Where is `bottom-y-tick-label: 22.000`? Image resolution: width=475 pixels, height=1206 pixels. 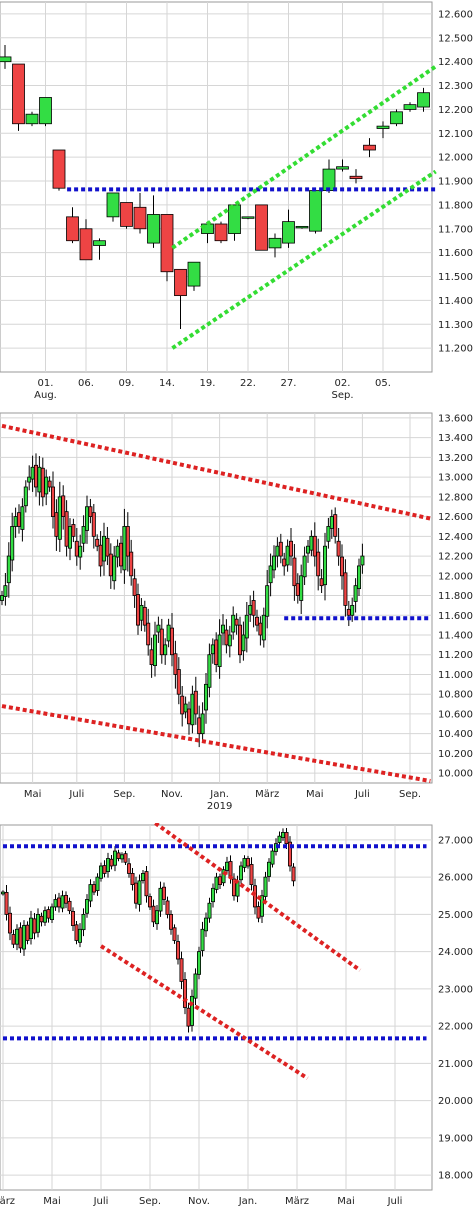
bottom-y-tick-label: 22.000 is located at coordinates (455, 1027).